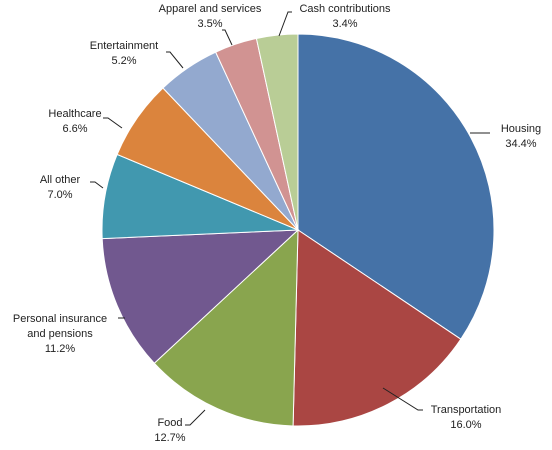  I want to click on label-all-other-value: 7.0%, so click(59, 195).